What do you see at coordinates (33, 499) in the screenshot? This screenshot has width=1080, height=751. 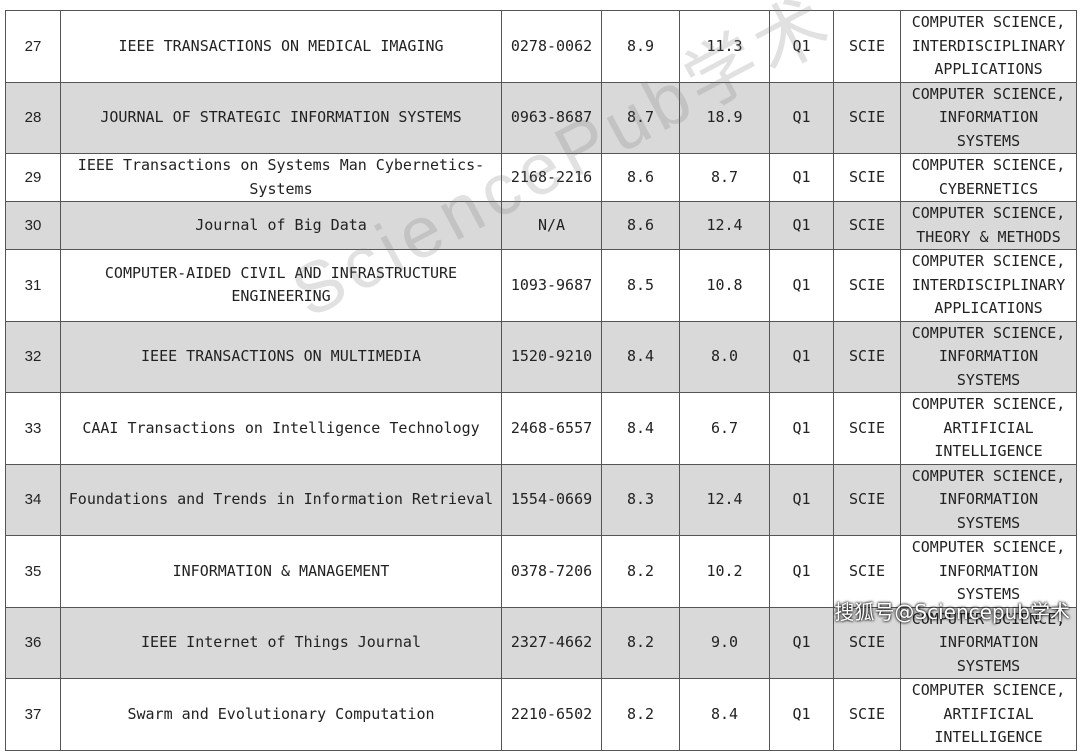 I see `rank-cell: 34` at bounding box center [33, 499].